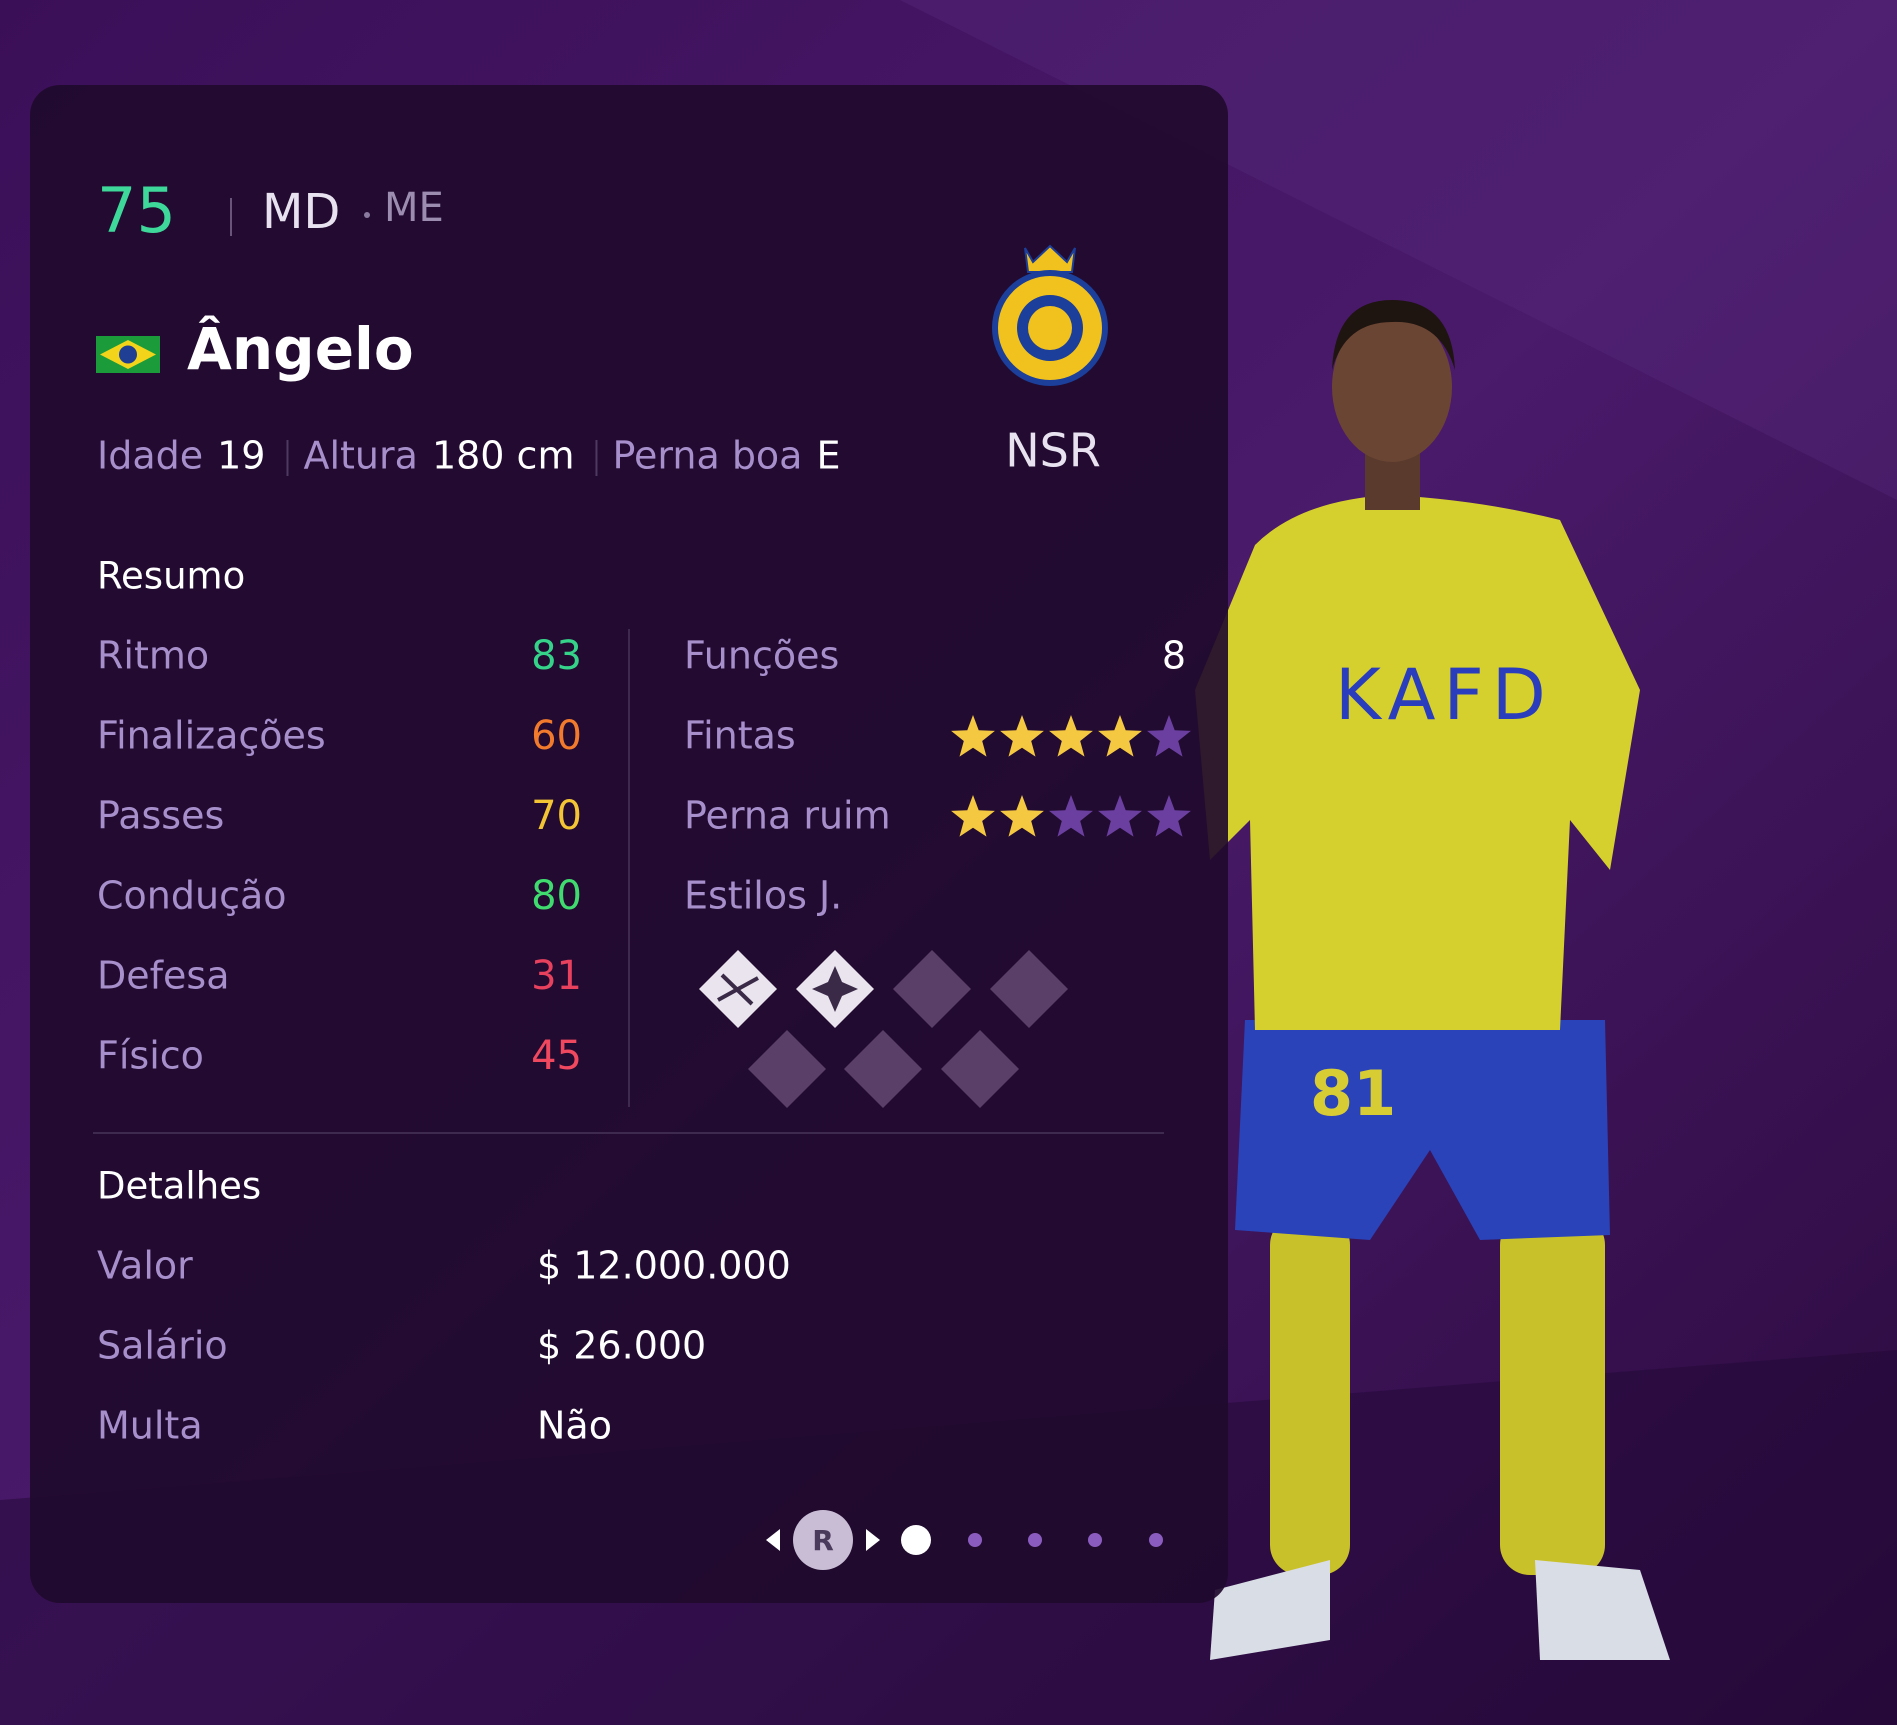 The image size is (1897, 1725). Describe the element at coordinates (556, 1056) in the screenshot. I see `stat-value: 45` at that location.